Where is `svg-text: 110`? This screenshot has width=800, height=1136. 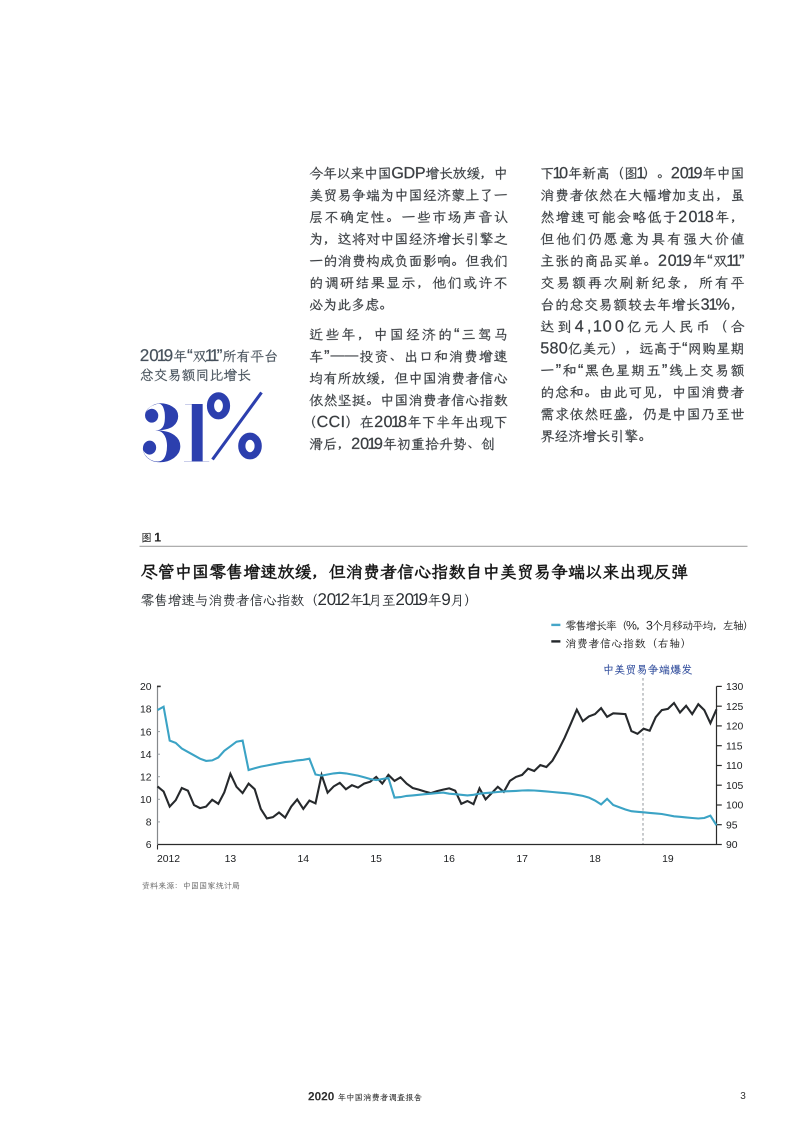 svg-text: 110 is located at coordinates (734, 766).